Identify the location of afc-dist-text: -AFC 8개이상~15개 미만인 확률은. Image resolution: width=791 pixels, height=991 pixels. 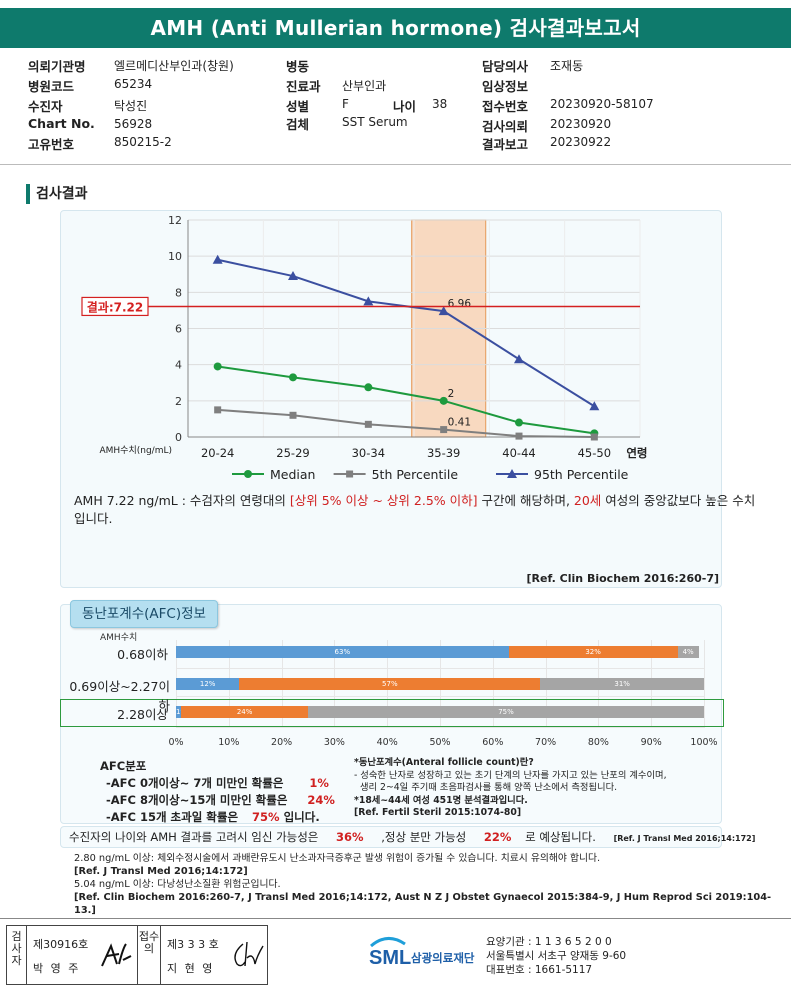
(197, 800).